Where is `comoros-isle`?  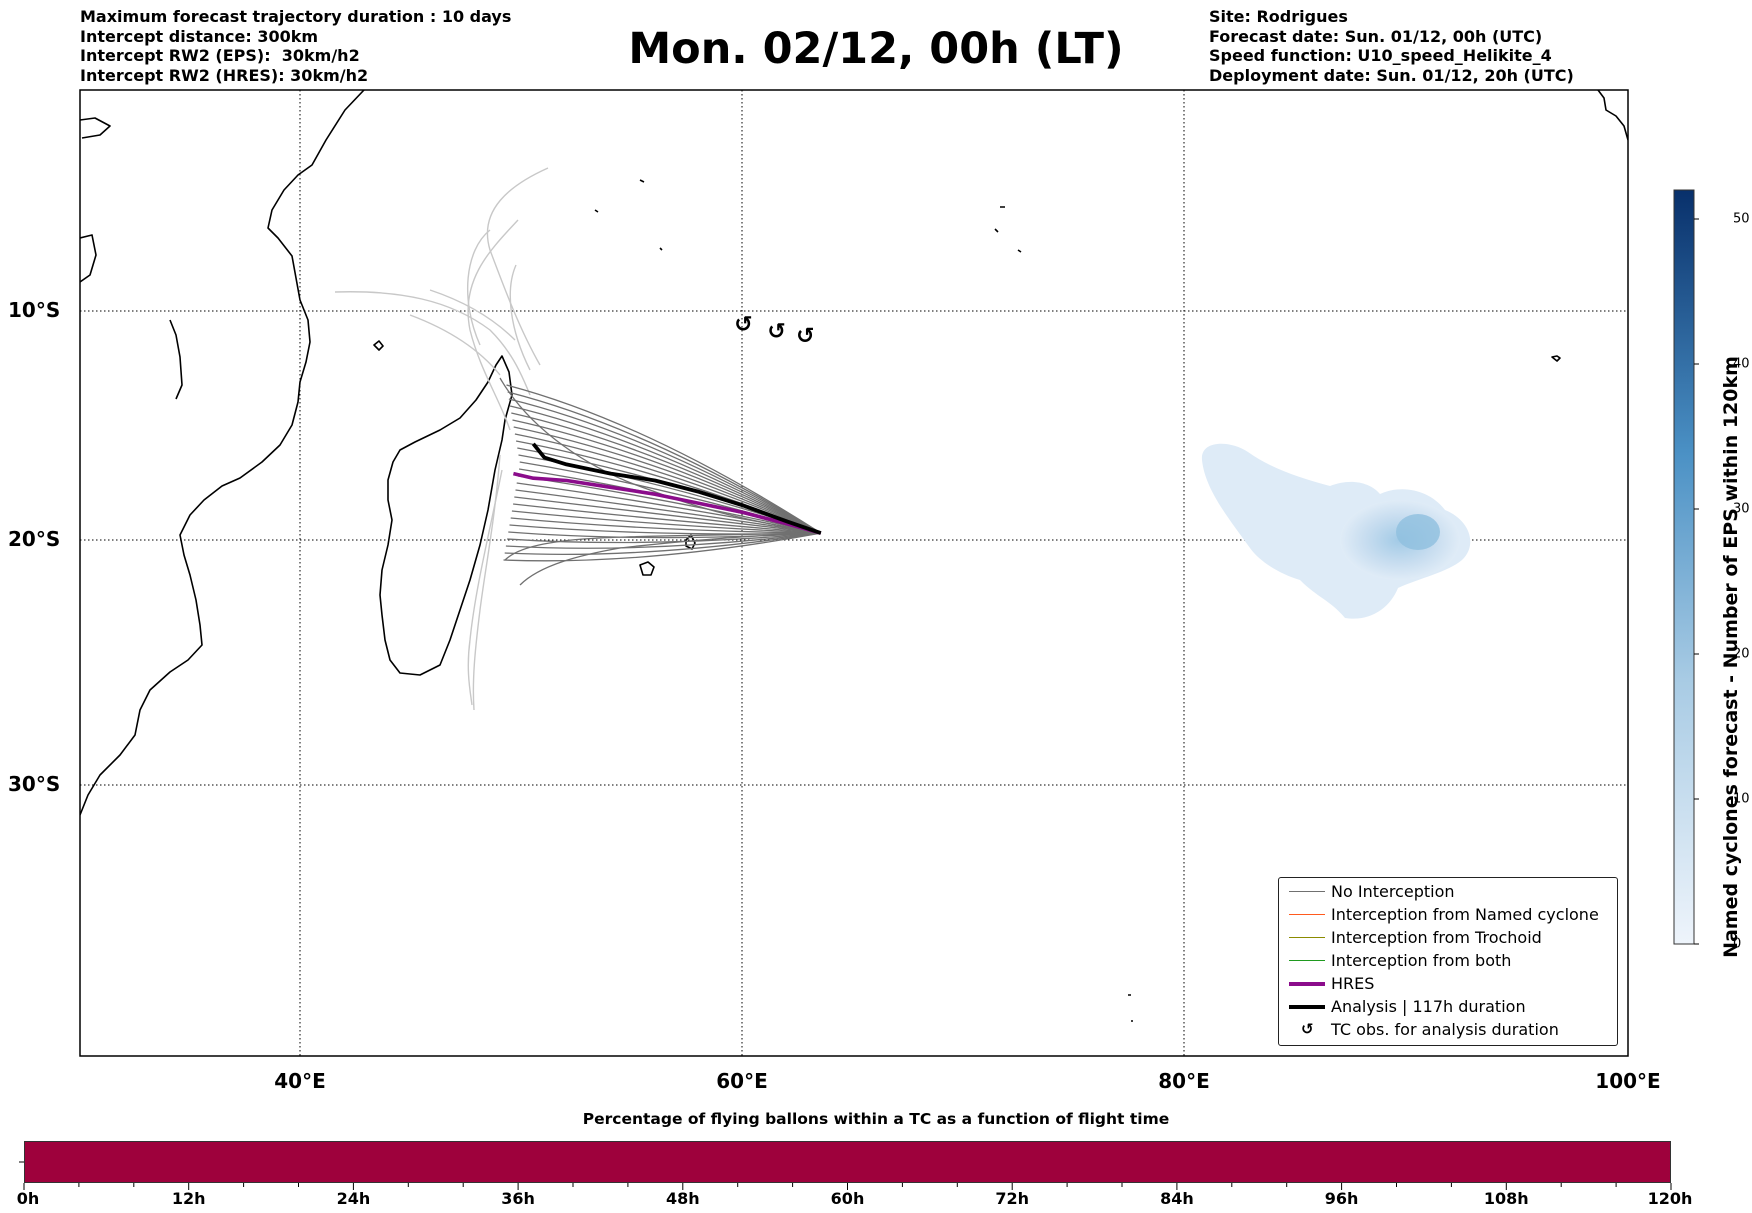
comoros-isle is located at coordinates (378, 345).